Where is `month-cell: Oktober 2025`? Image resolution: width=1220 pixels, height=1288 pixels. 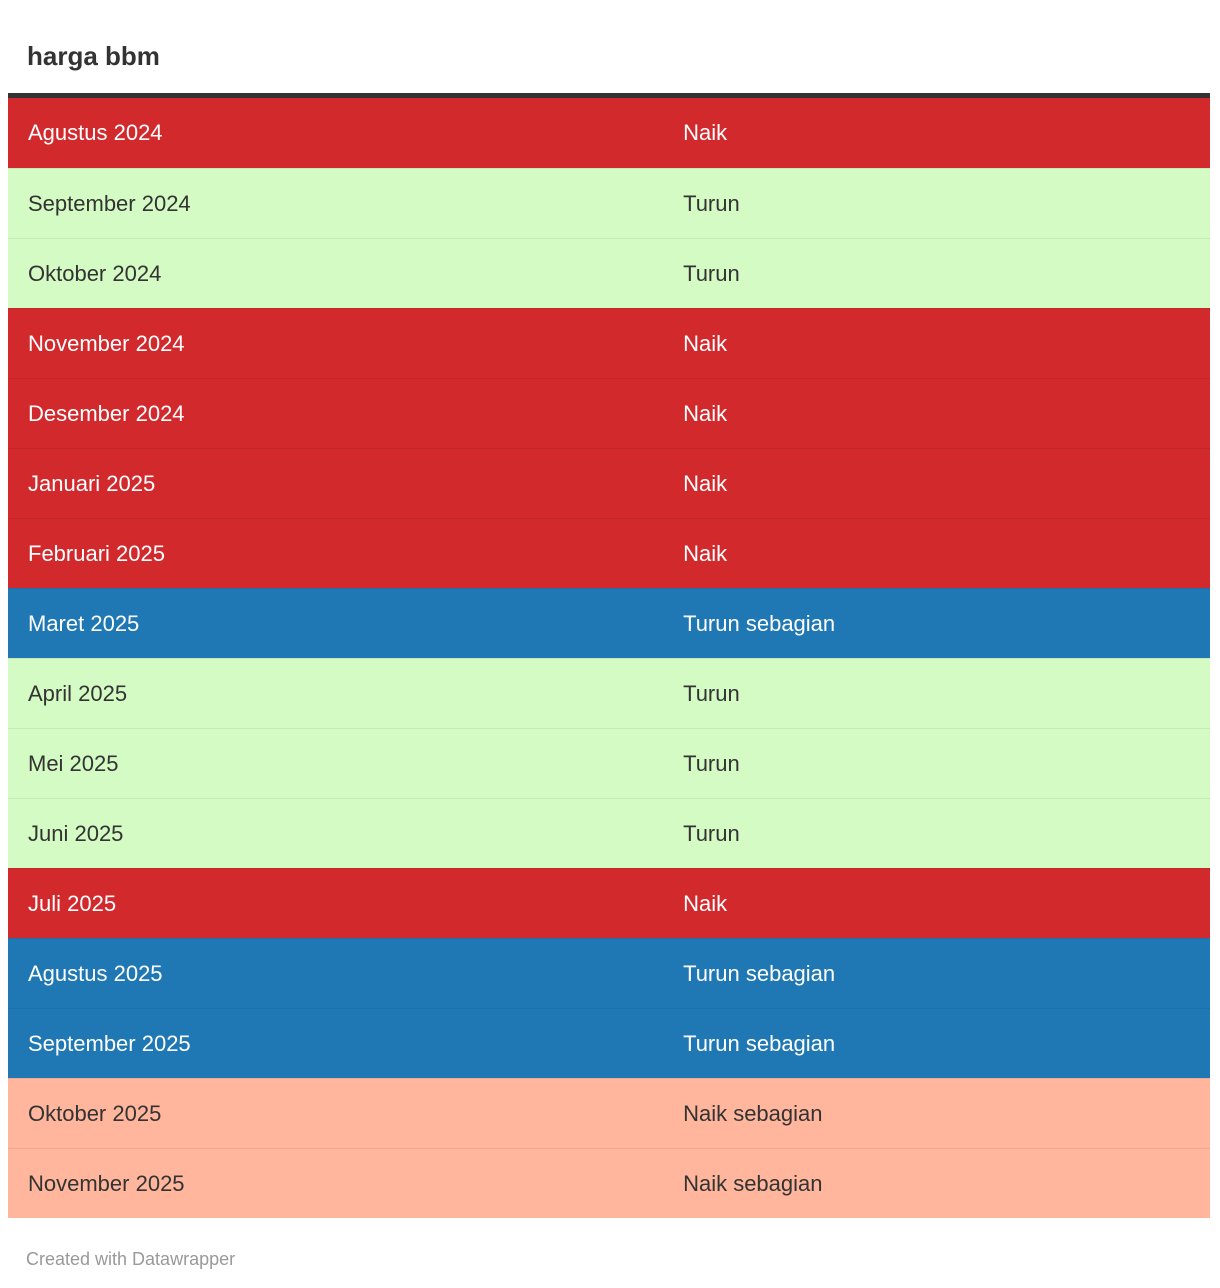
month-cell: Oktober 2025 is located at coordinates (95, 1113).